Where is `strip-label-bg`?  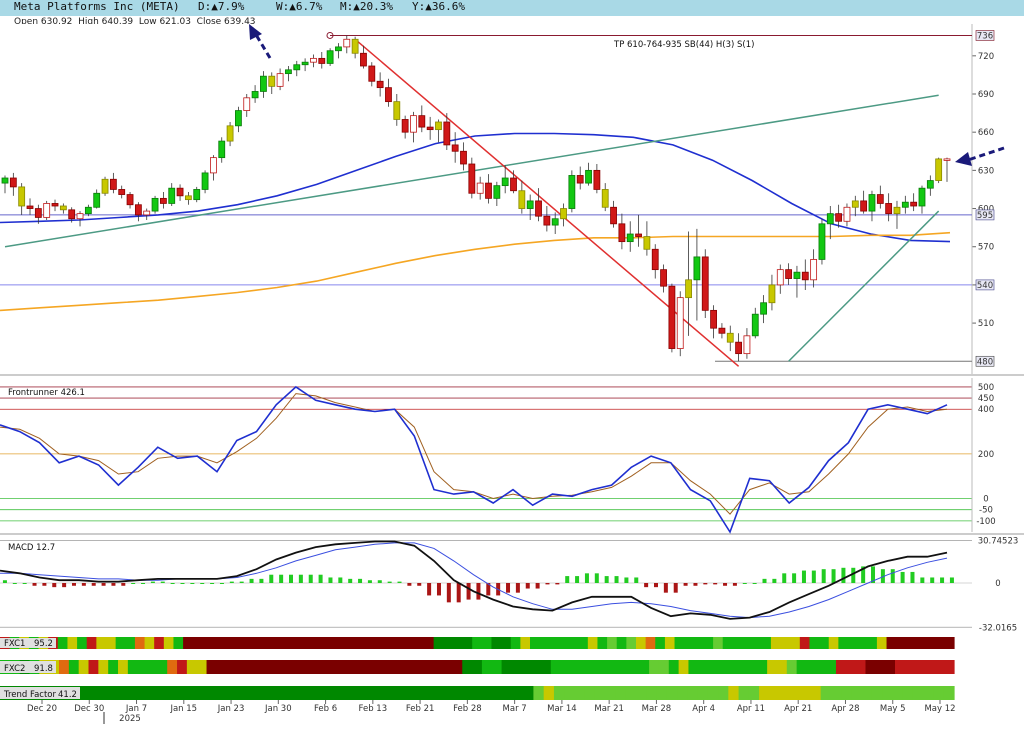
strip-label-bg is located at coordinates (40, 693).